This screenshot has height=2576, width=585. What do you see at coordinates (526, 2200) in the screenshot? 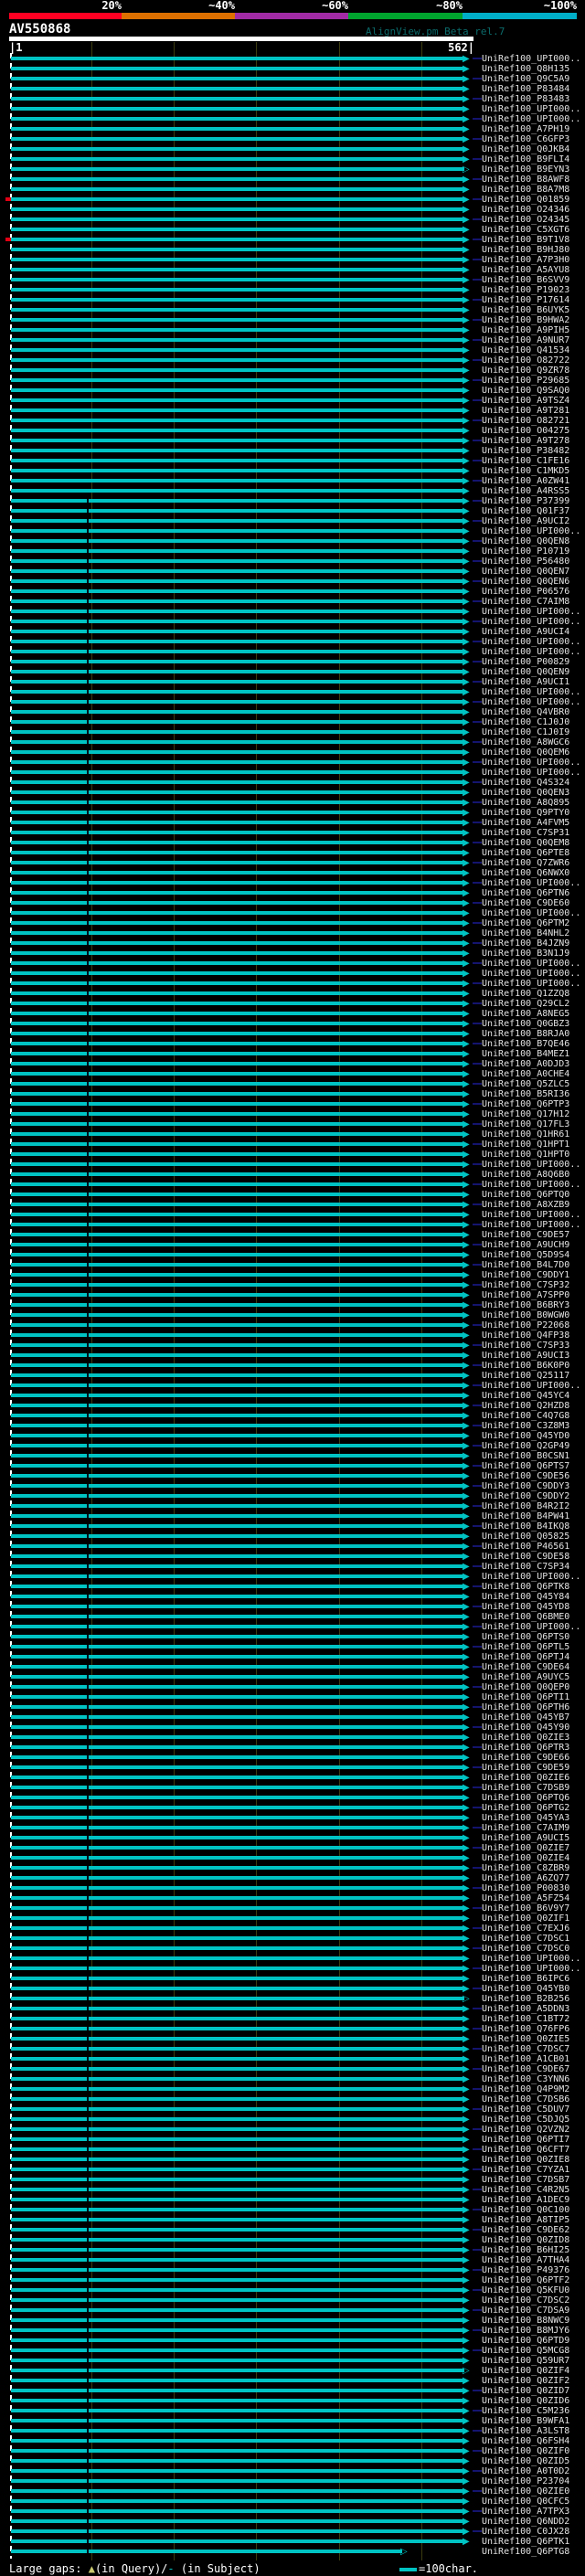
I see `hit-label: UniRef100_A1DEC9` at bounding box center [526, 2200].